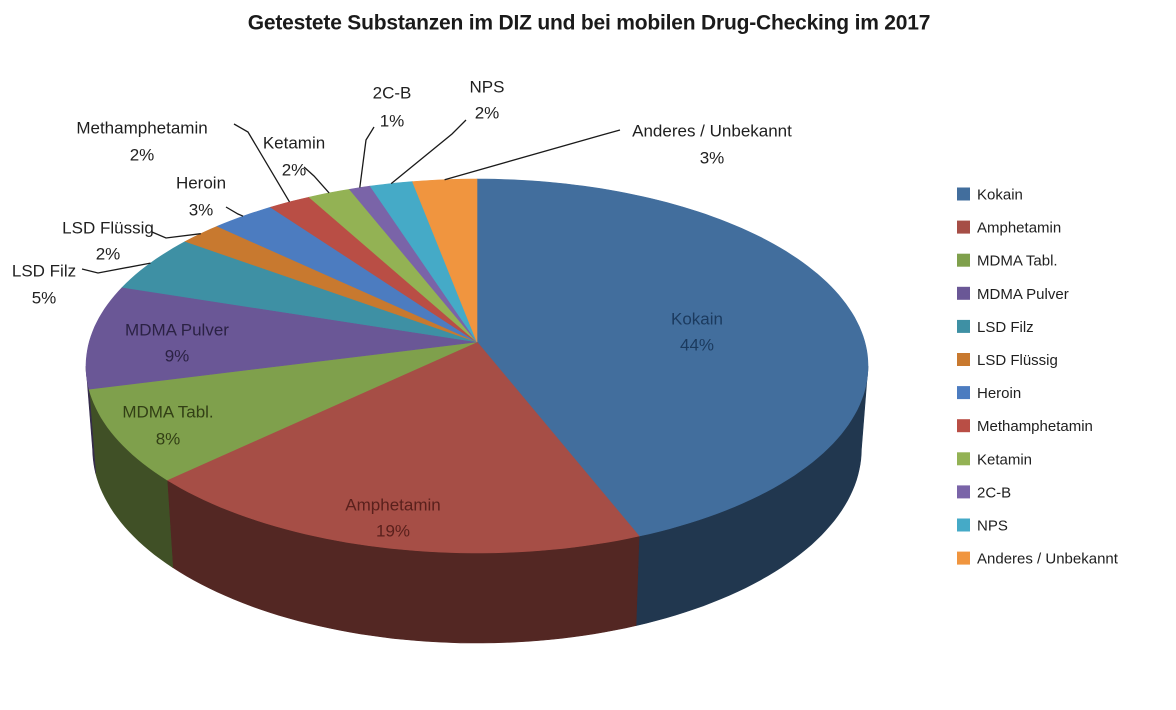  I want to click on slice-pct-anderes-unbekannt: 3%, so click(712, 158).